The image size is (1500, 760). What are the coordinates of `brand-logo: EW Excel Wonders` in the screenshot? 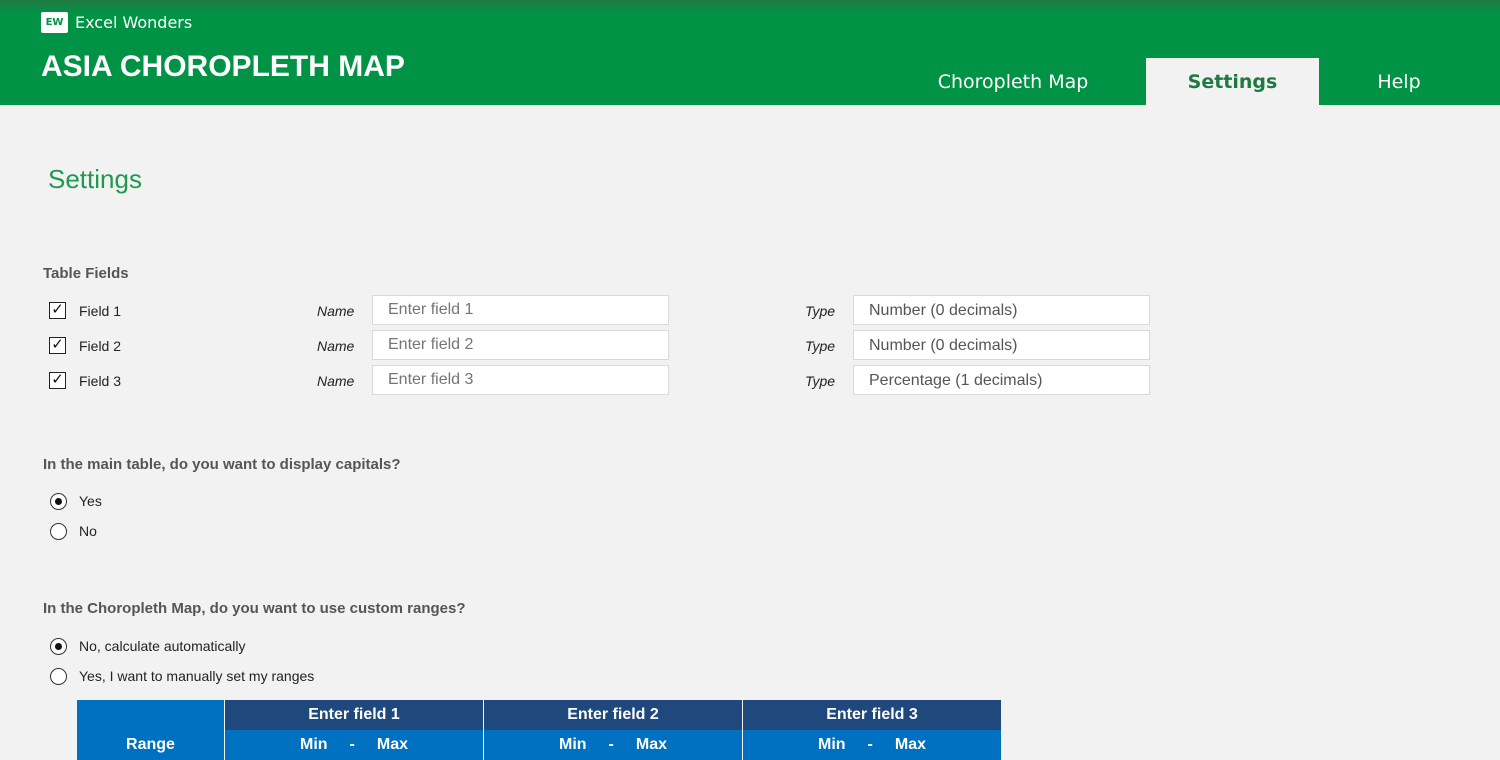 It's located at (116, 22).